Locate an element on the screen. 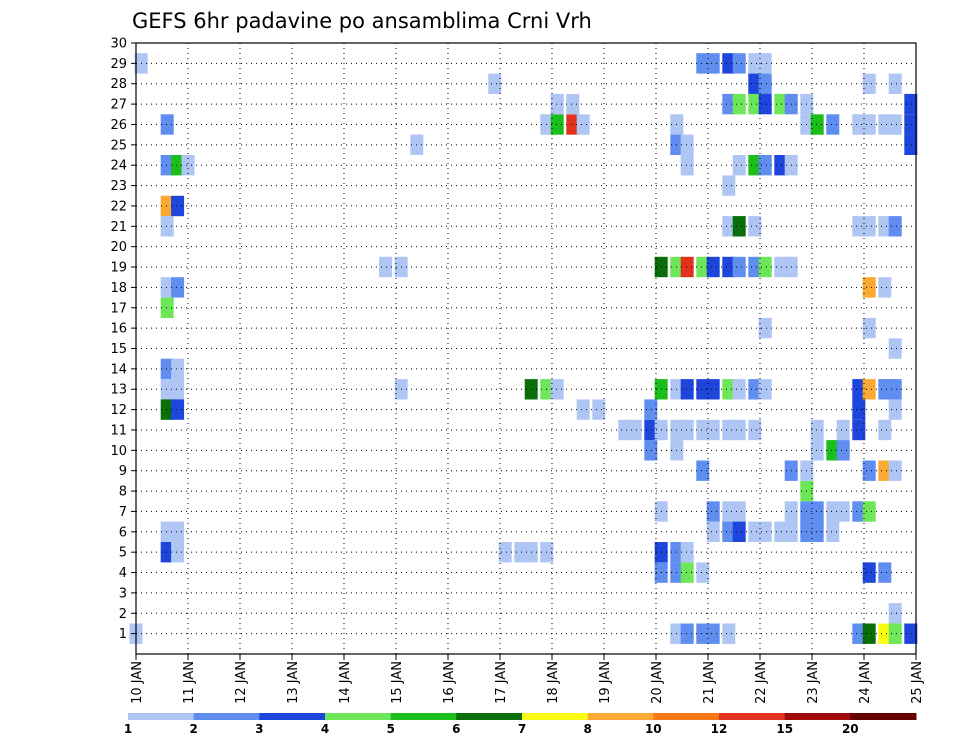 The image size is (960, 742). y-tick-label: 2 is located at coordinates (123, 614).